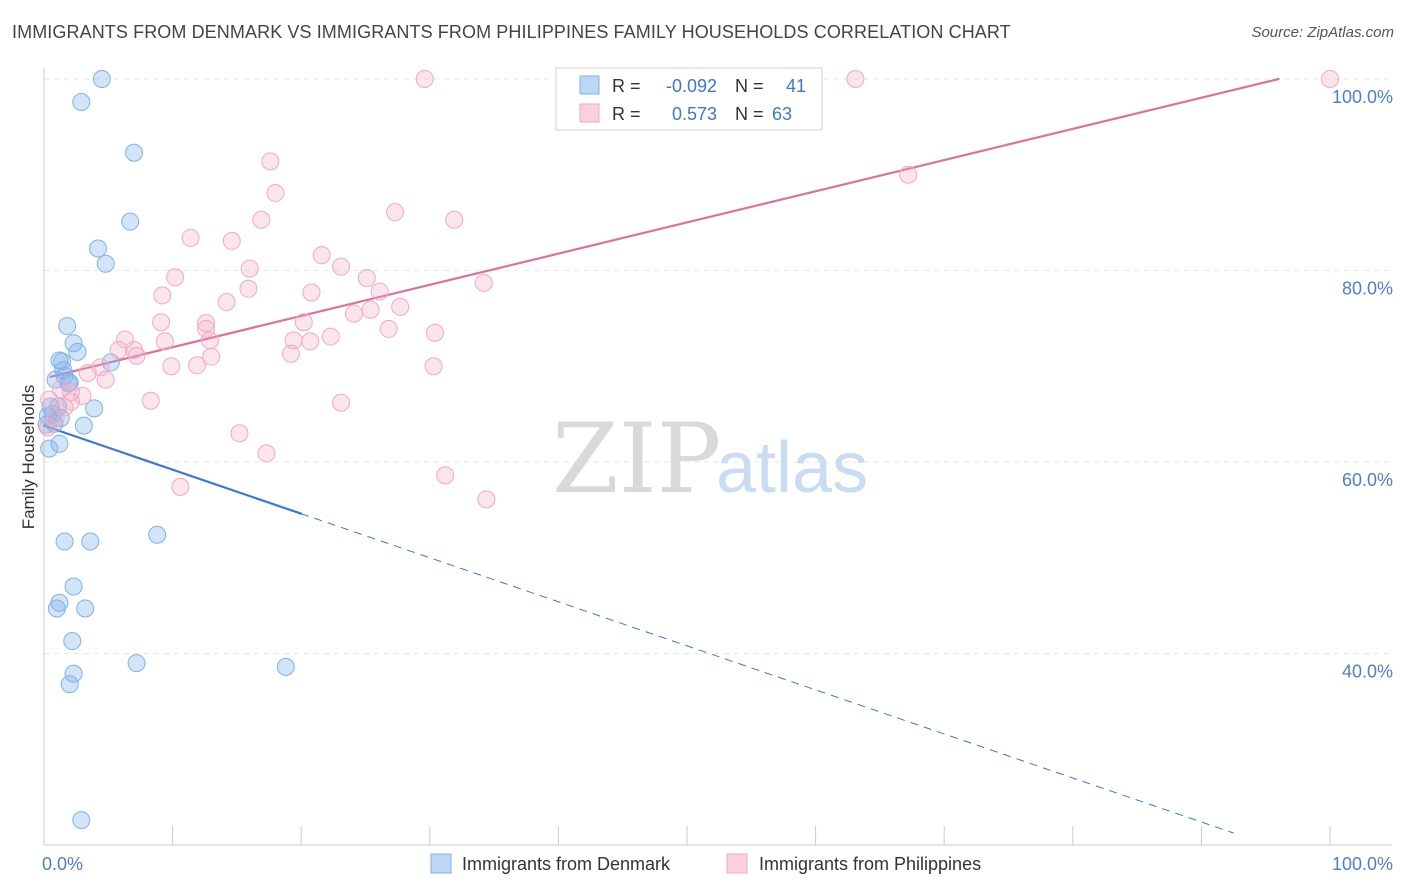 Image resolution: width=1406 pixels, height=892 pixels. Describe the element at coordinates (589, 85) in the screenshot. I see `stats-swatch-denmark` at that location.